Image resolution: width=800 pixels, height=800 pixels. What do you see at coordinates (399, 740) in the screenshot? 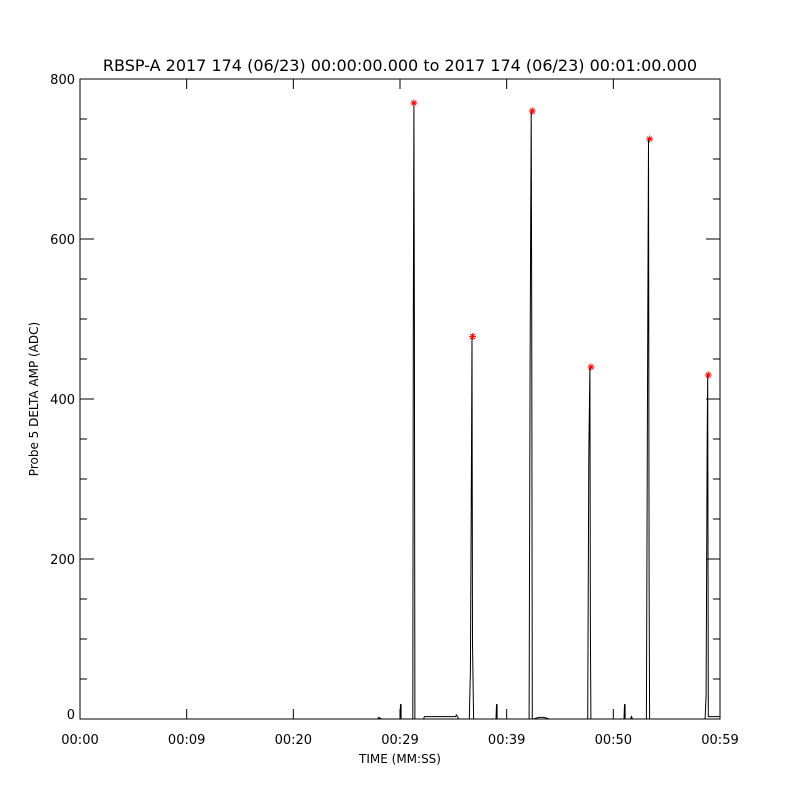
I see `x-tick-label: 00:29` at bounding box center [399, 740].